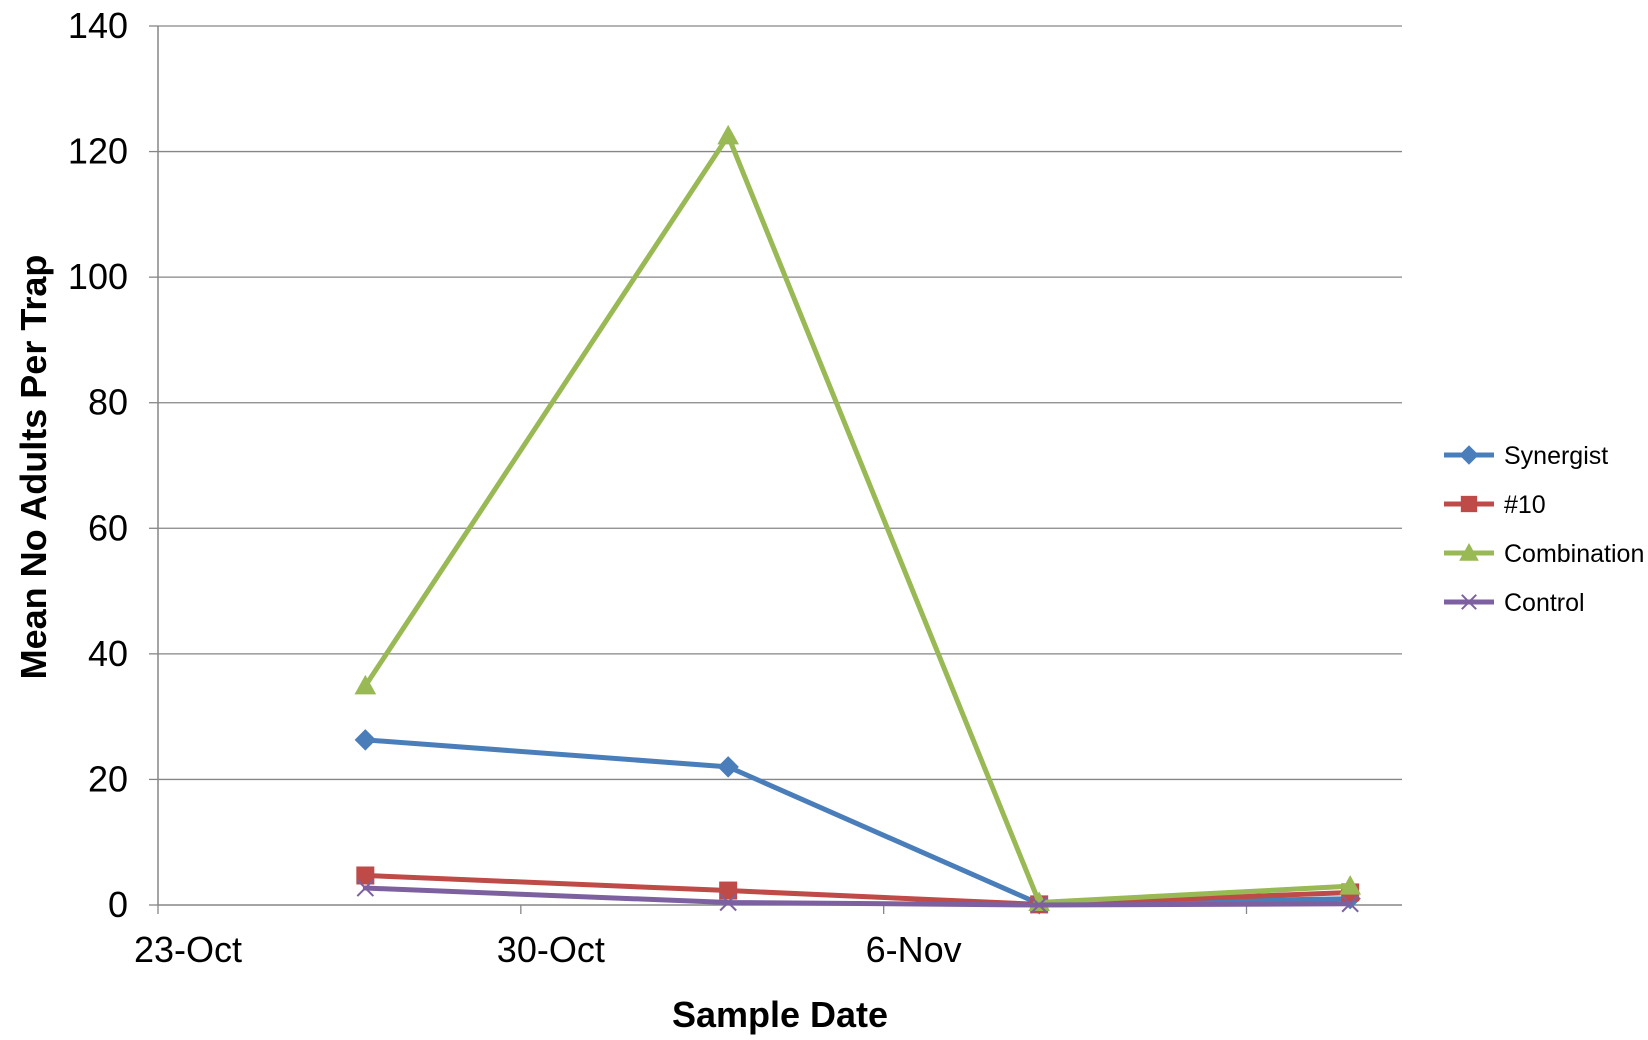 The width and height of the screenshot is (1648, 1040). I want to click on y-tick-label: 100, so click(98, 276).